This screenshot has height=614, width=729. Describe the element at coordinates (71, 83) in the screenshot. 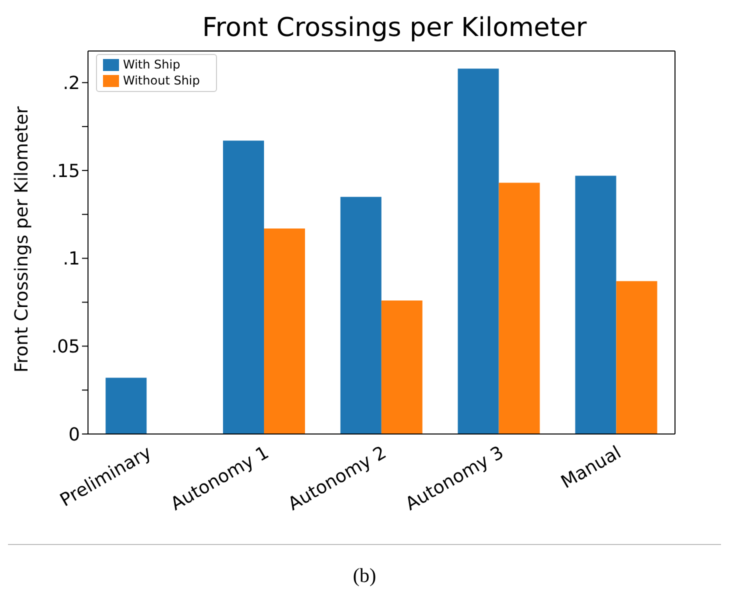

I see `y-tick-label: .2` at that location.